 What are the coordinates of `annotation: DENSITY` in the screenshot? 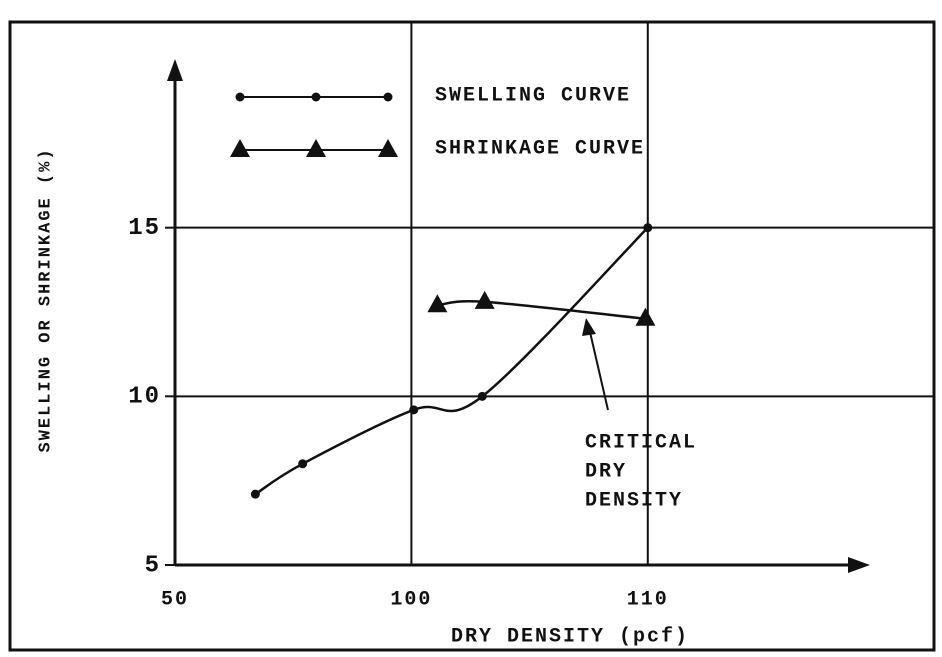 It's located at (634, 500).